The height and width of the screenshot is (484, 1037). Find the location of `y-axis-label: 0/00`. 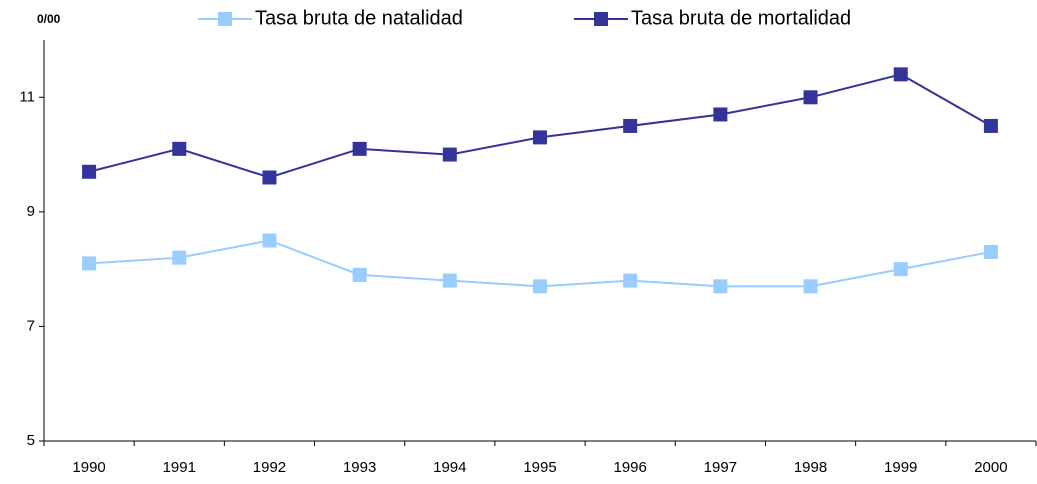

y-axis-label: 0/00 is located at coordinates (49, 19).